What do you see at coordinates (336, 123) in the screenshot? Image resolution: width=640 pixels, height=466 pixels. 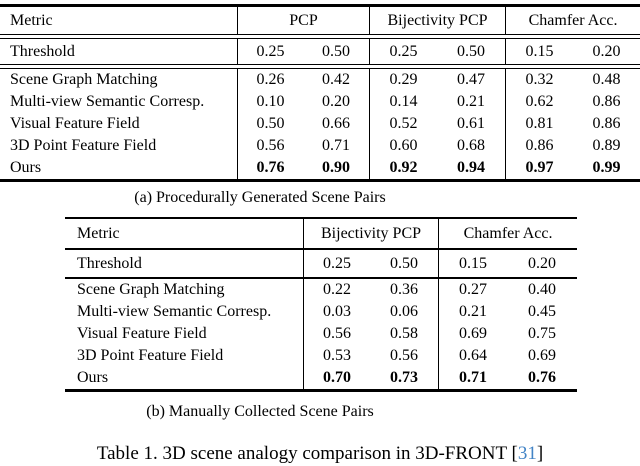 I see `value-cell: 0.66` at bounding box center [336, 123].